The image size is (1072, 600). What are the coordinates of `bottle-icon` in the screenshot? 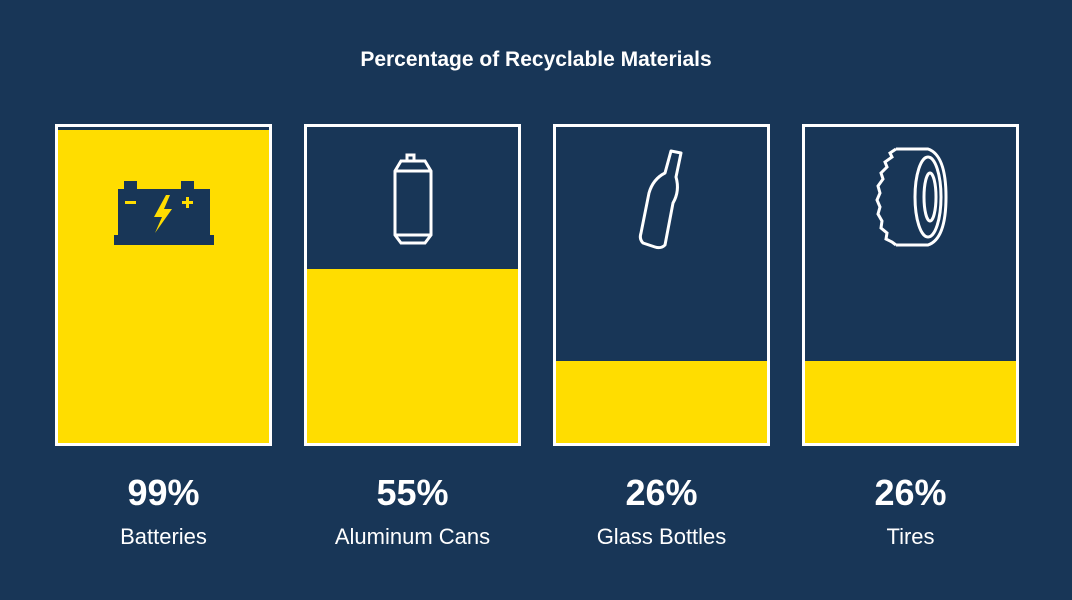 It's located at (661, 199).